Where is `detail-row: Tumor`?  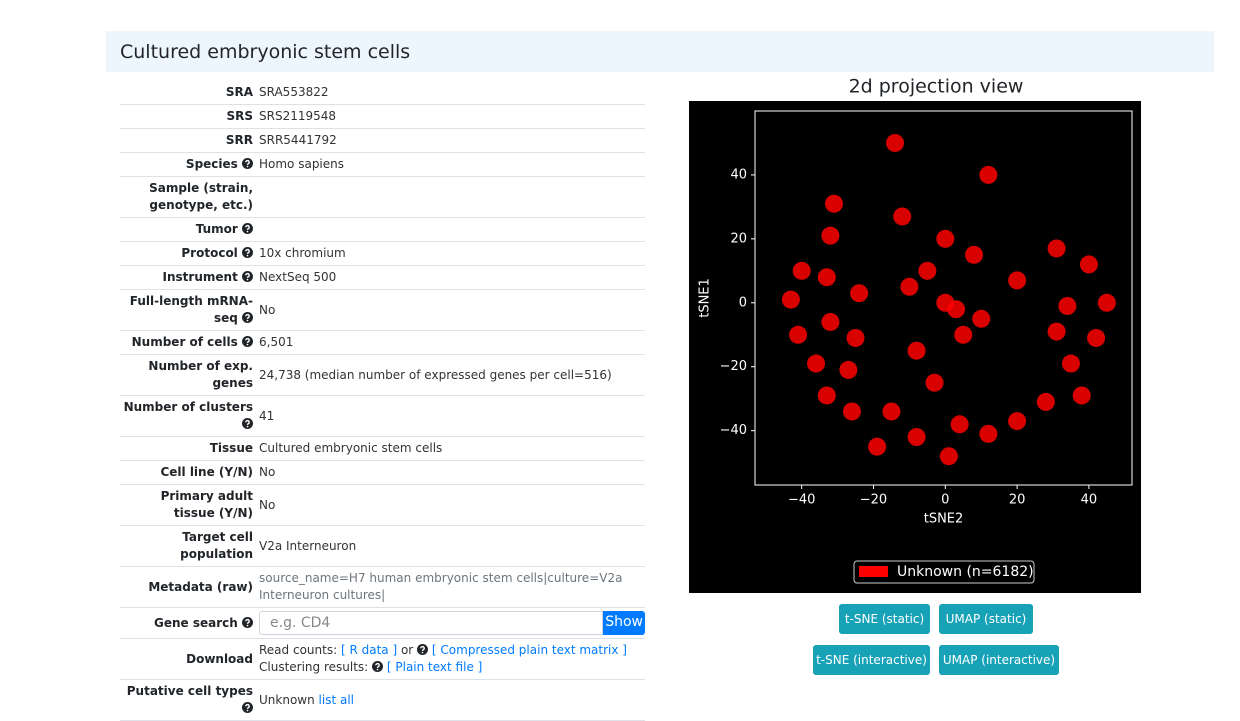
detail-row: Tumor is located at coordinates (382, 229).